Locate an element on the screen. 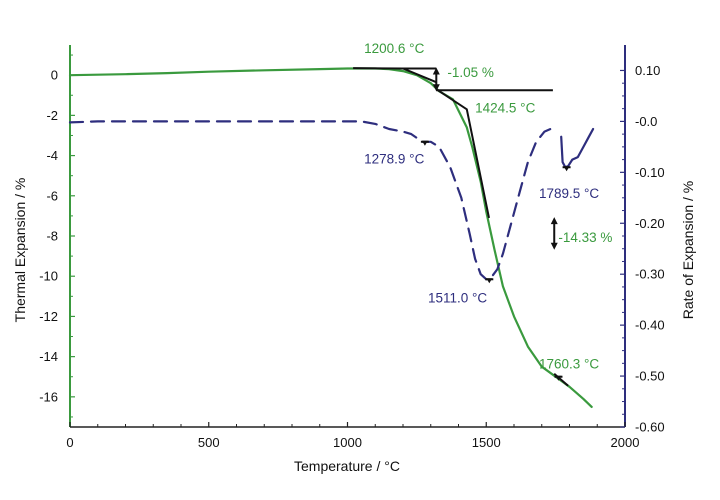  y2-tick-label: -0.10 is located at coordinates (650, 172).